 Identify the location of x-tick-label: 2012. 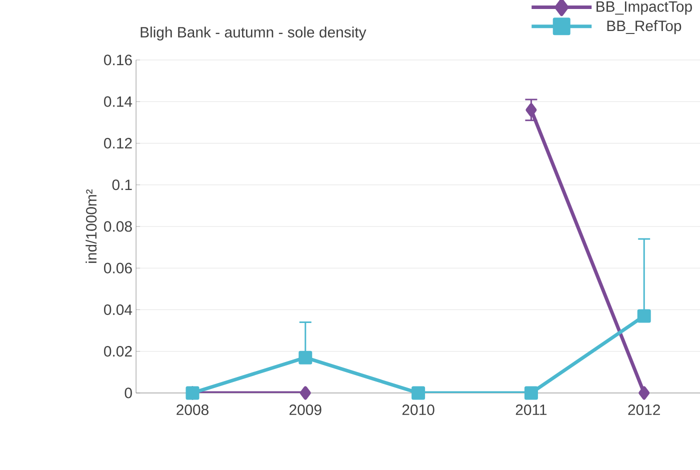
(644, 410).